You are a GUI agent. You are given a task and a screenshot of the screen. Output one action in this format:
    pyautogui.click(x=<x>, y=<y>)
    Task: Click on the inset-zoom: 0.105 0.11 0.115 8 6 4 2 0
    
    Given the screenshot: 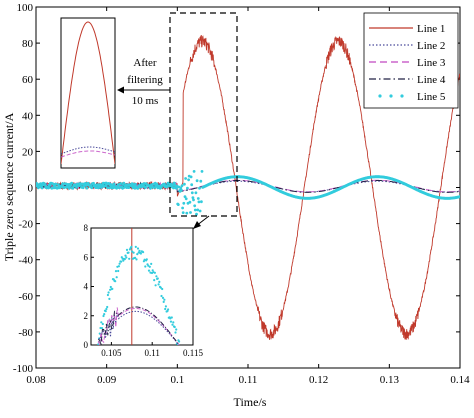 What is the action you would take?
    pyautogui.click(x=144, y=290)
    